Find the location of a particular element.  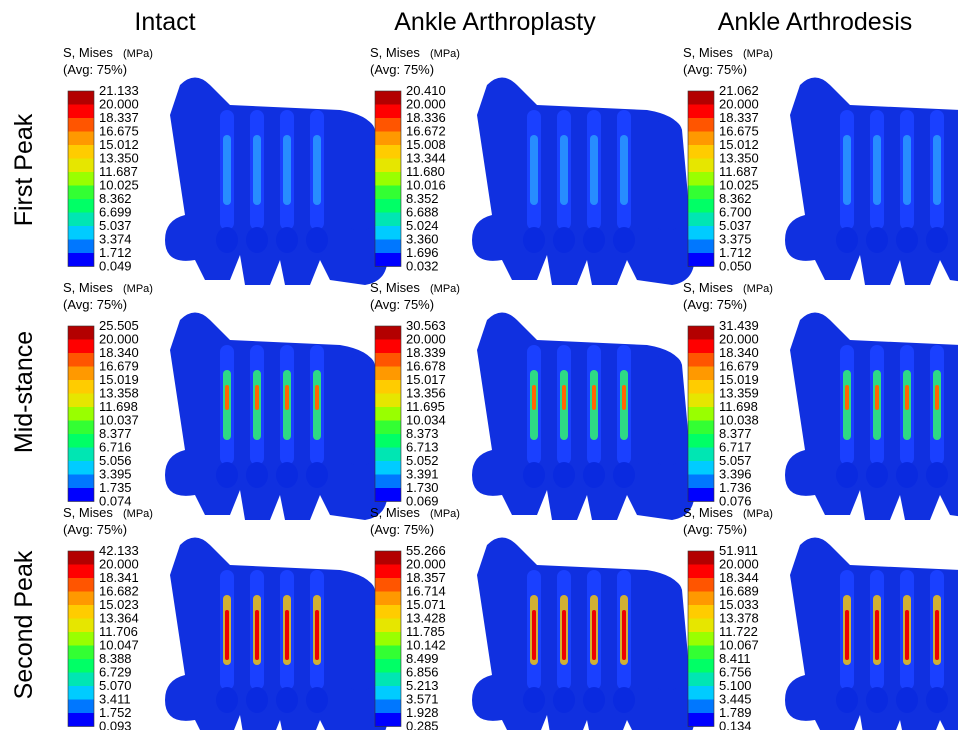

legend-value: 0.069 is located at coordinates (422, 501).